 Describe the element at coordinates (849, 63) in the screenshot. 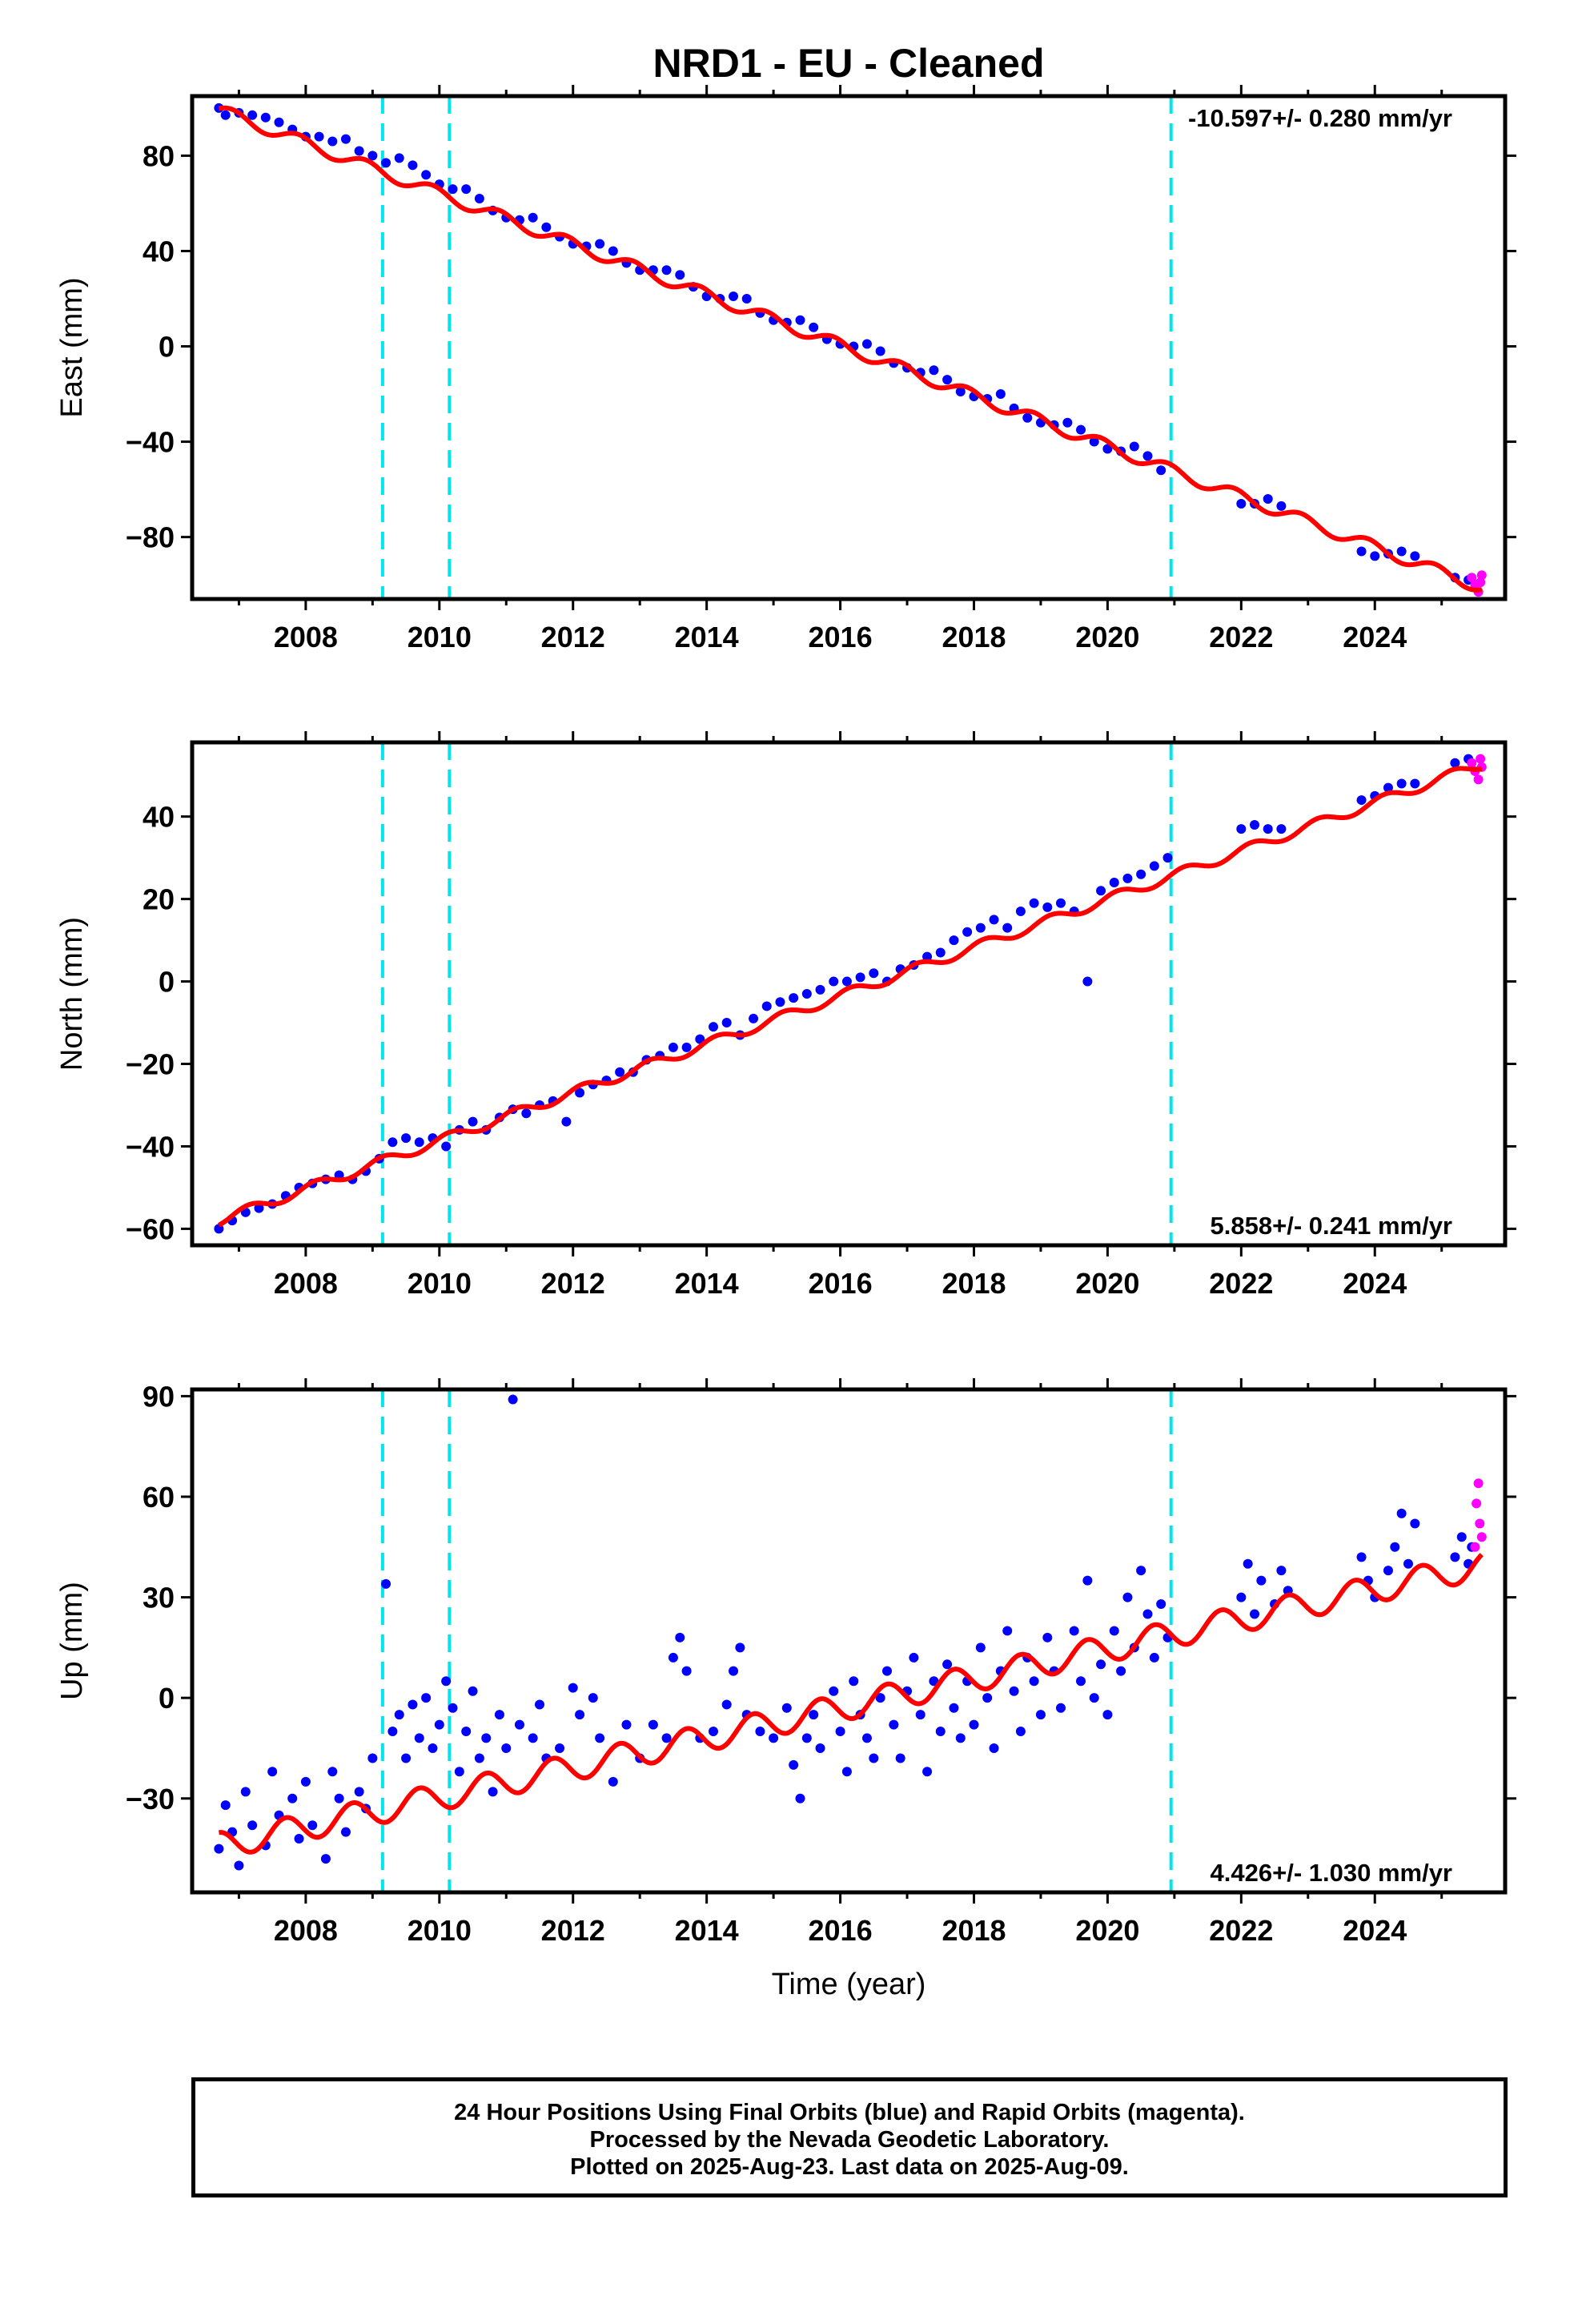

I see `figure-title: NRD1 - EU - Cleaned` at that location.